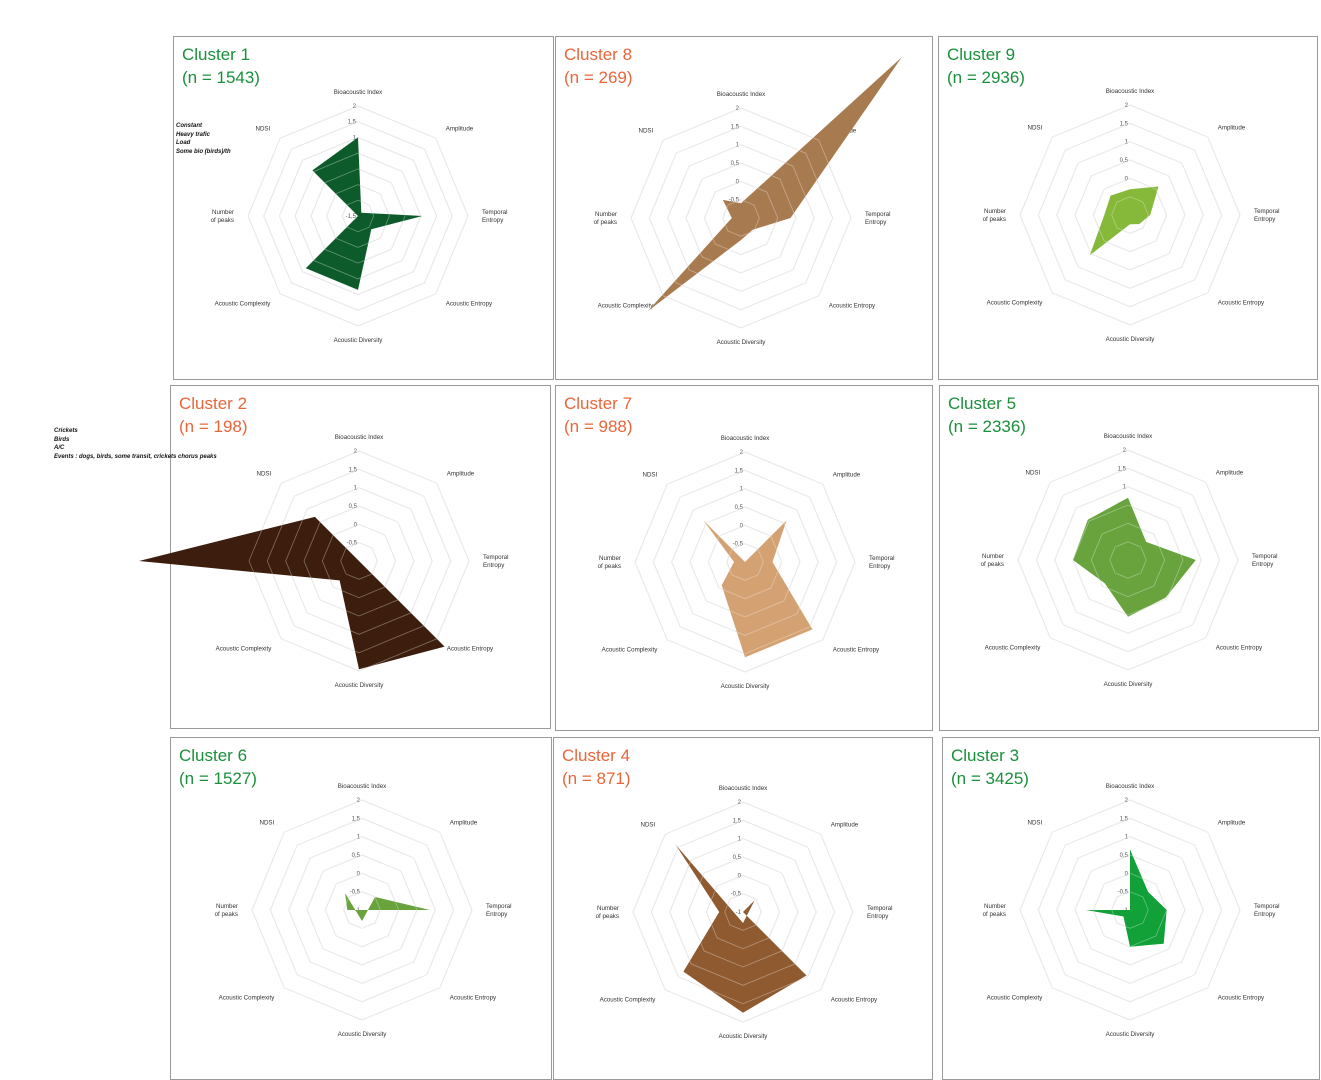 The height and width of the screenshot is (1080, 1321). What do you see at coordinates (982, 403) in the screenshot?
I see `cluster-name: Cluster 5` at bounding box center [982, 403].